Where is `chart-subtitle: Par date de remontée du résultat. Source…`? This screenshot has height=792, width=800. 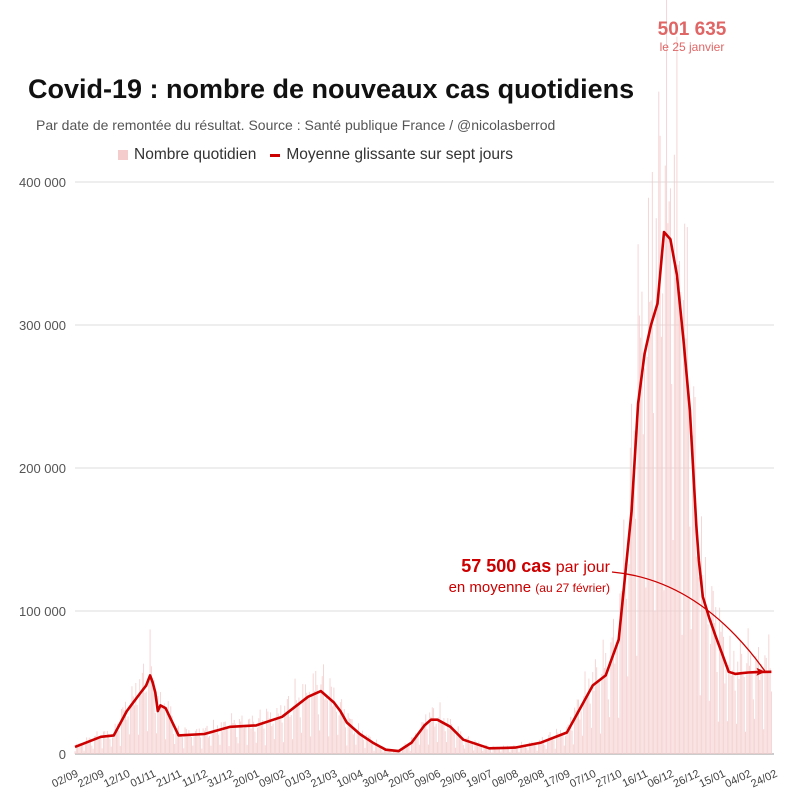 chart-subtitle: Par date de remontée du résultat. Source… is located at coordinates (296, 125).